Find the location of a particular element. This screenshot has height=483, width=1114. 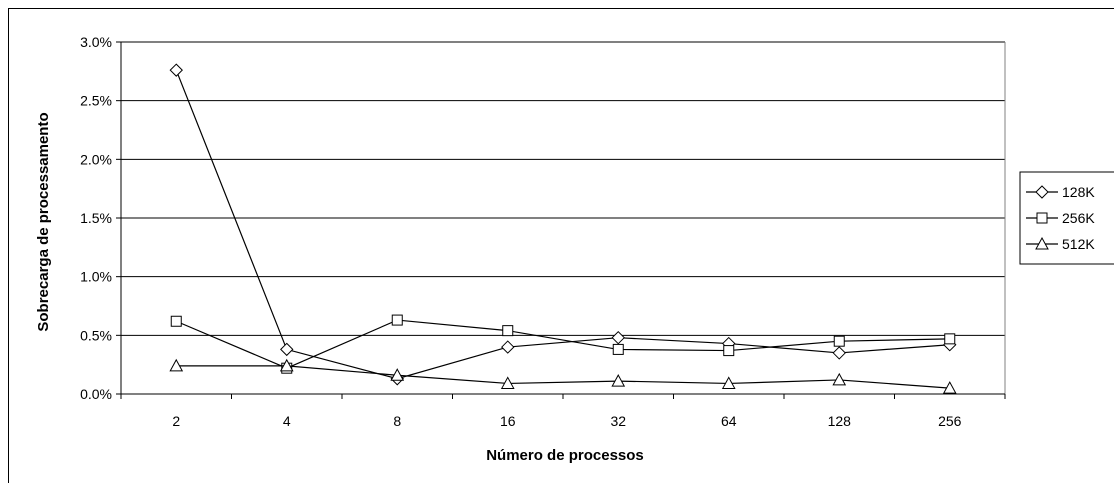

legend-label: 256K is located at coordinates (1078, 218).